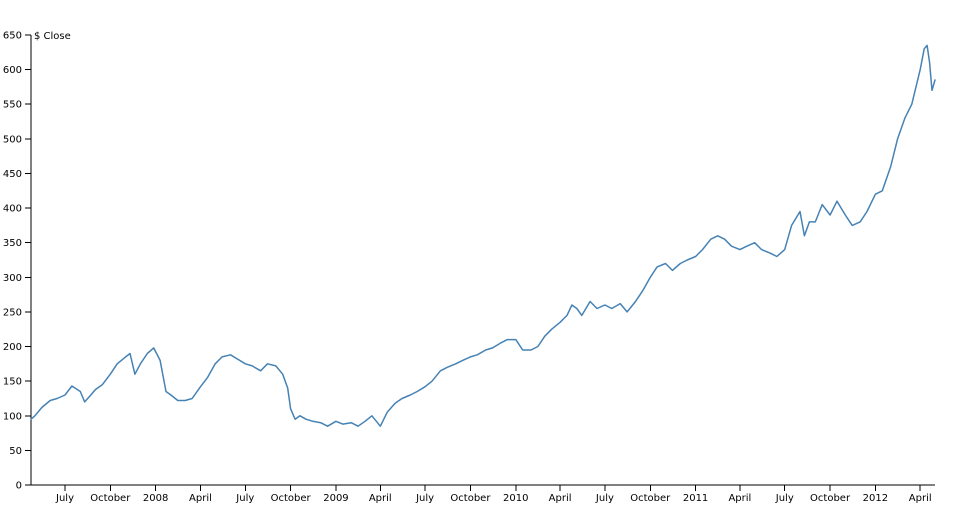 Image resolution: width=973 pixels, height=520 pixels. I want to click on y-tick-label: 50, so click(15, 451).